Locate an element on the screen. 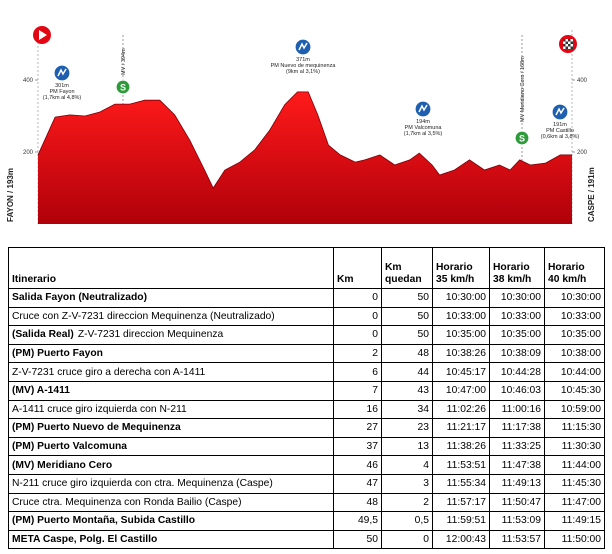  itinerary-cell: (PM) Puerto Fayon is located at coordinates (171, 353).